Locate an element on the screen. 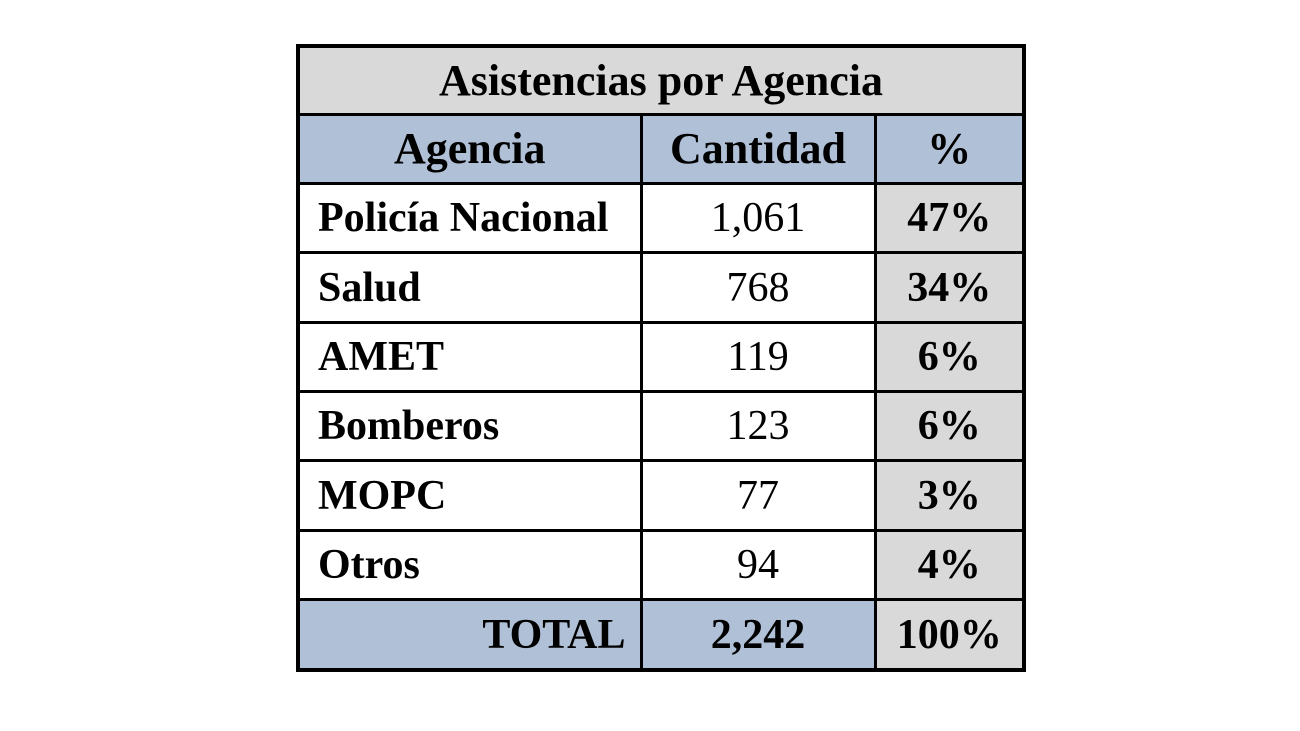 The image size is (1300, 731). agencia-cell: AMET is located at coordinates (469, 357).